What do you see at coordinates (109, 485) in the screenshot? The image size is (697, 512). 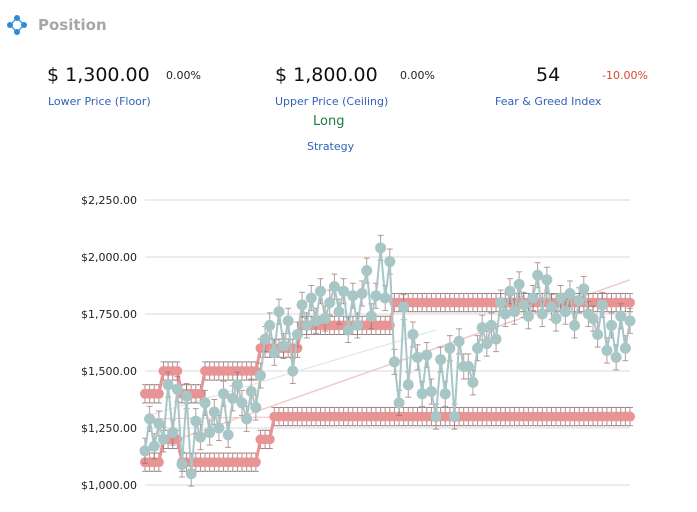 I see `y-tick-label: $1,000.00` at bounding box center [109, 485].